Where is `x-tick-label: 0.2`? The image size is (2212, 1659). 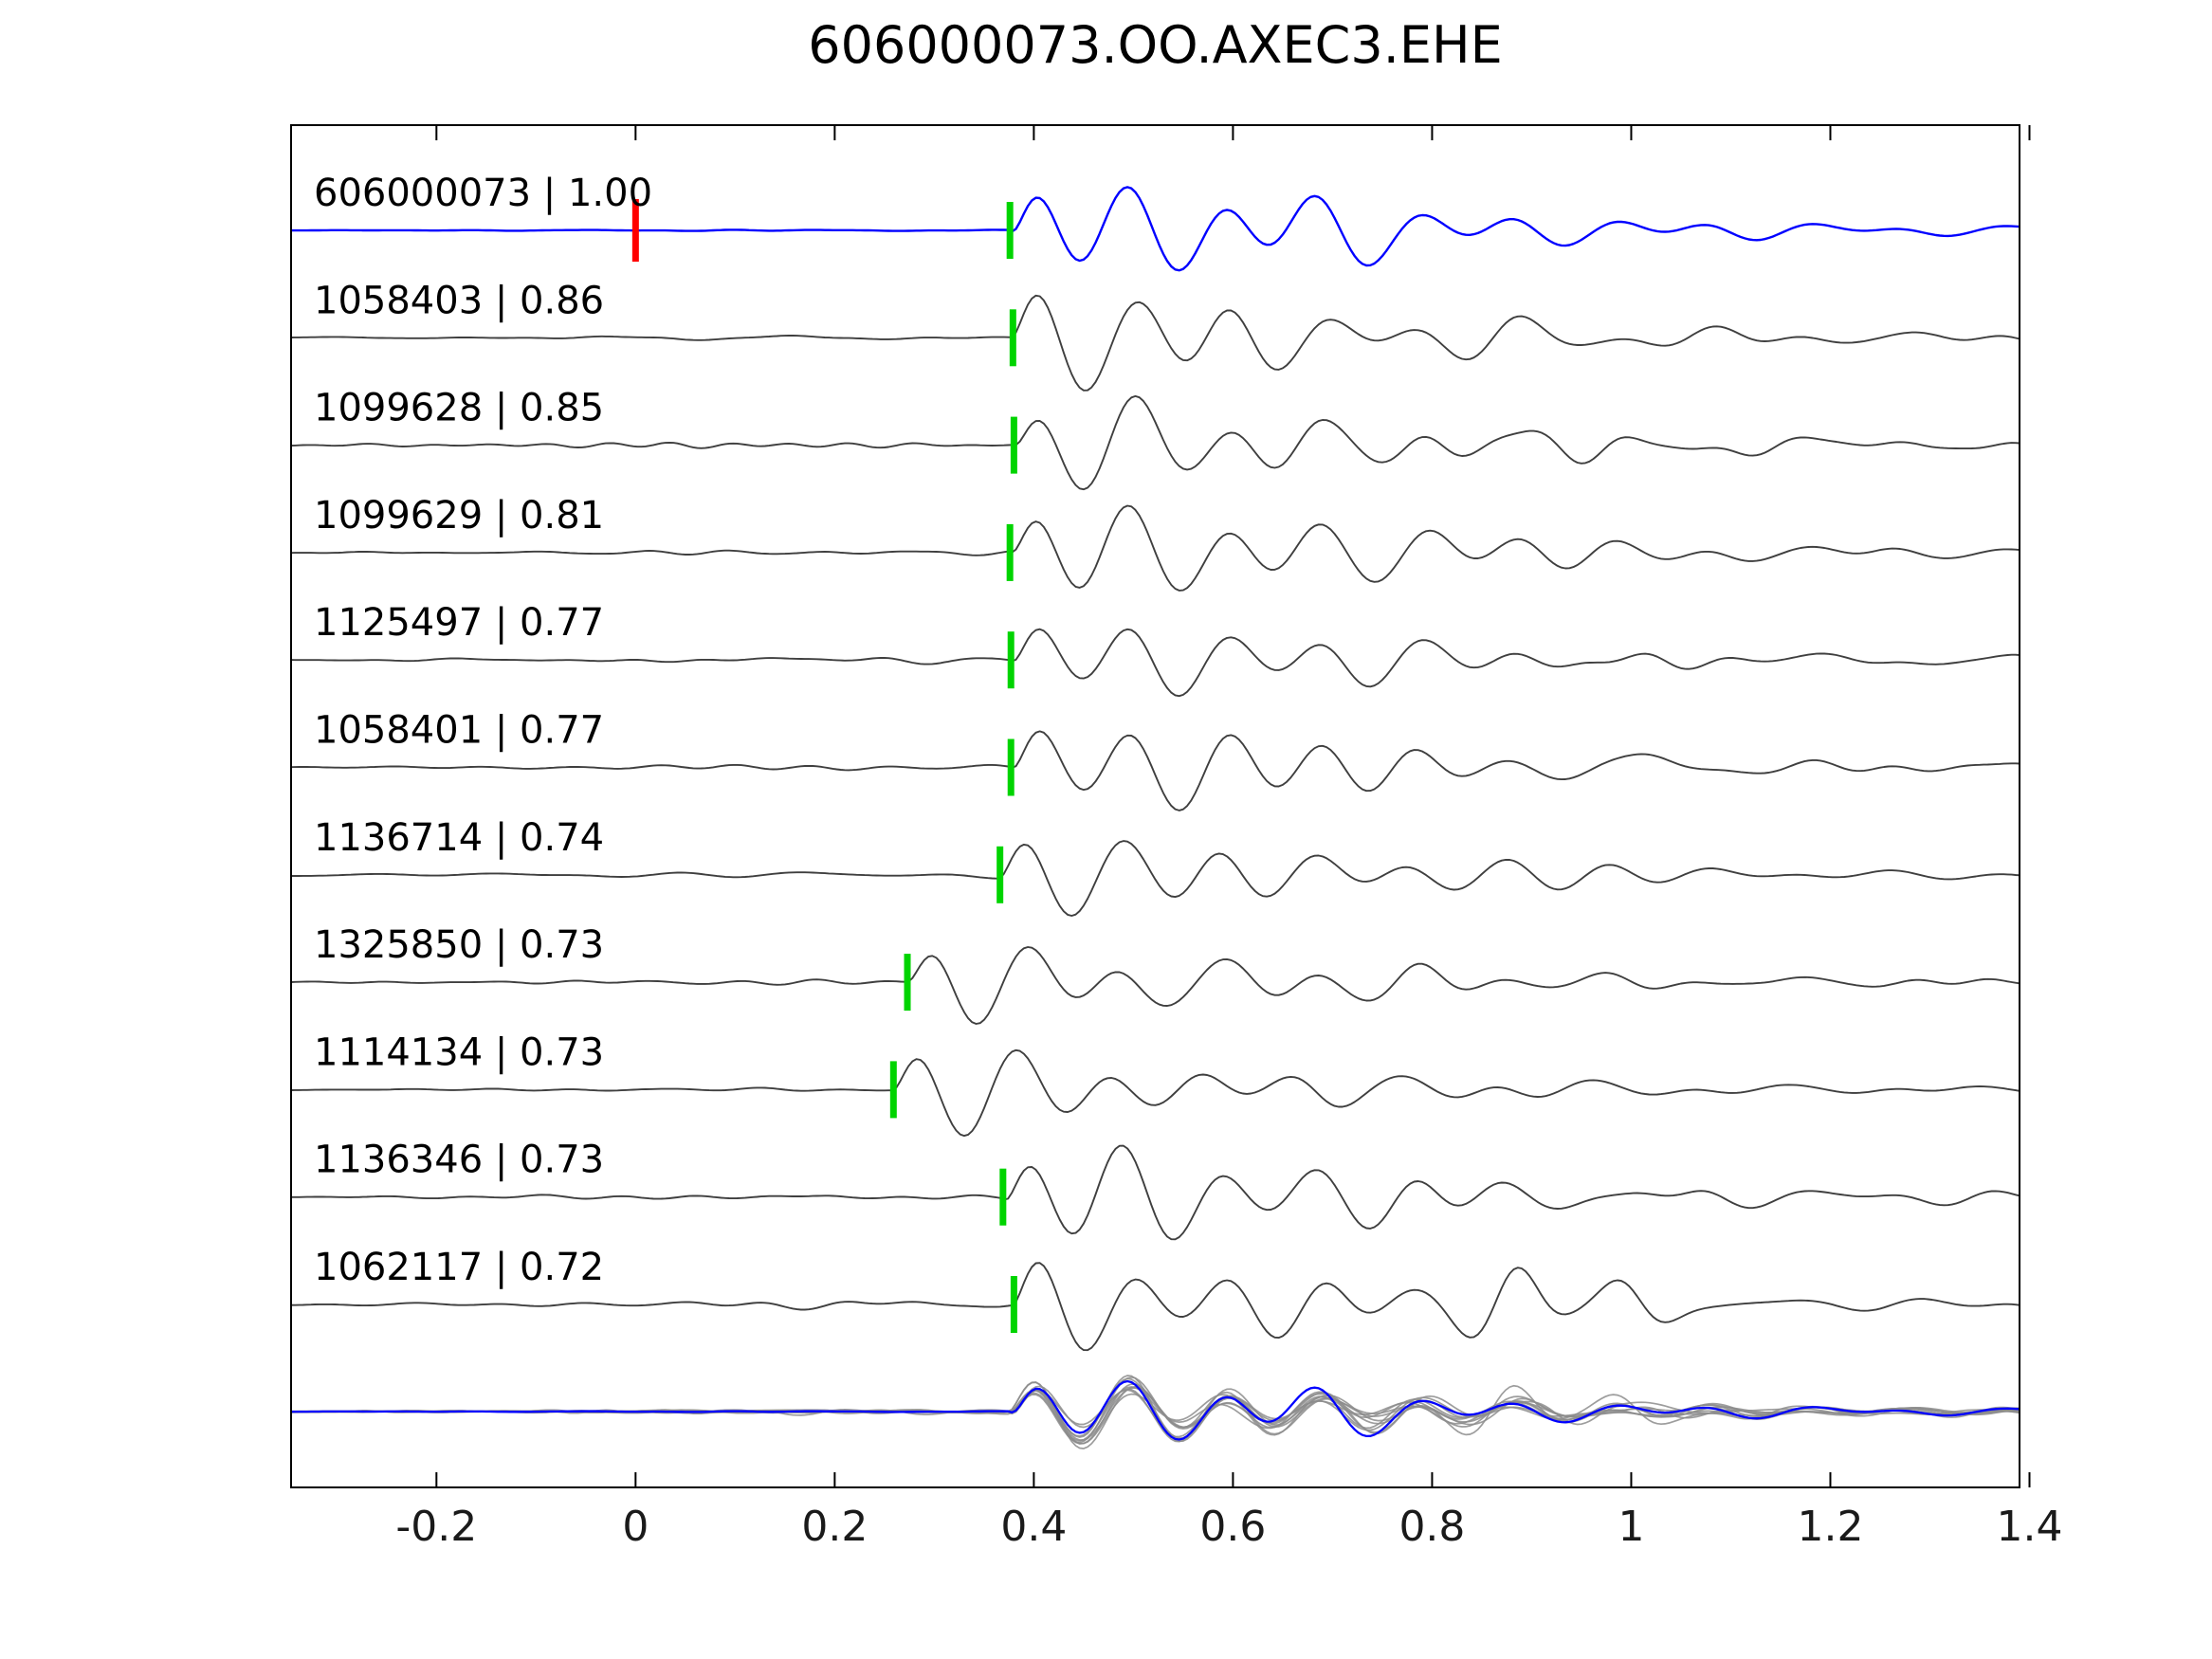 x-tick-label: 0.2 is located at coordinates (834, 1527).